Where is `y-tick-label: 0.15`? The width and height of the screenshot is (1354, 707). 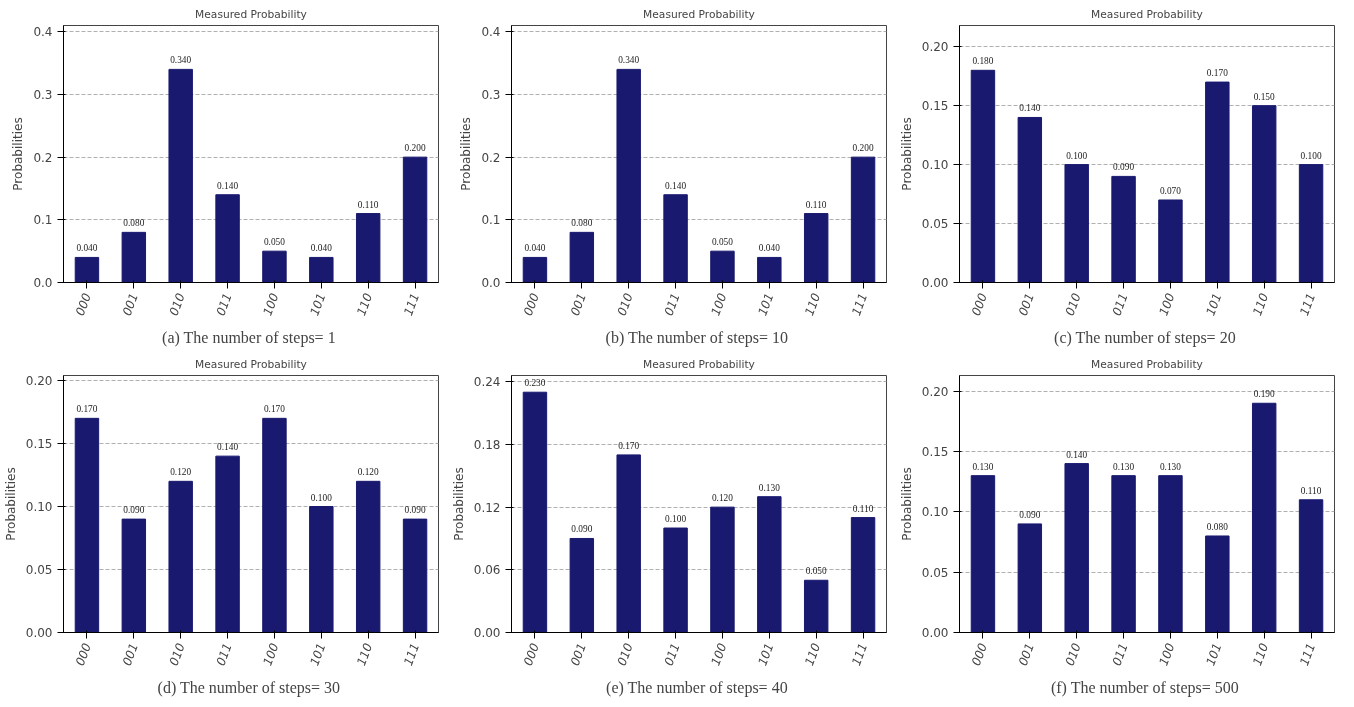
y-tick-label: 0.15 is located at coordinates (39, 444).